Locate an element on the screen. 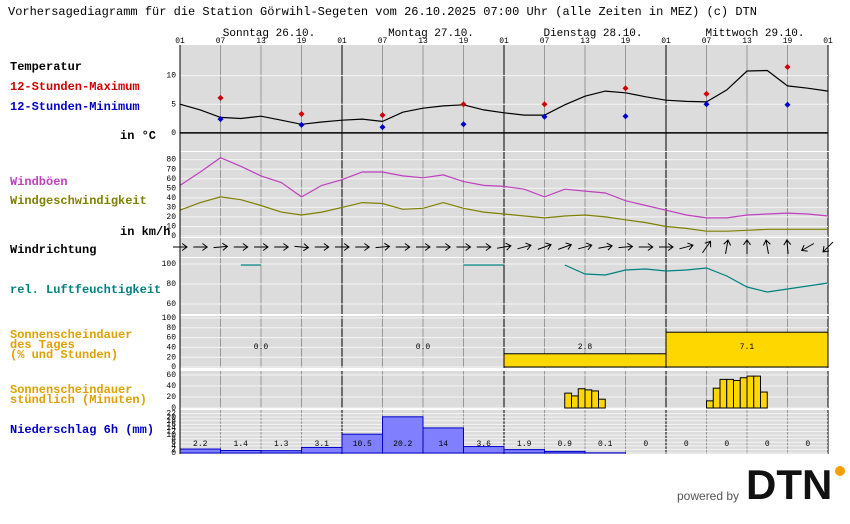  value-label: 2.8 is located at coordinates (585, 347).